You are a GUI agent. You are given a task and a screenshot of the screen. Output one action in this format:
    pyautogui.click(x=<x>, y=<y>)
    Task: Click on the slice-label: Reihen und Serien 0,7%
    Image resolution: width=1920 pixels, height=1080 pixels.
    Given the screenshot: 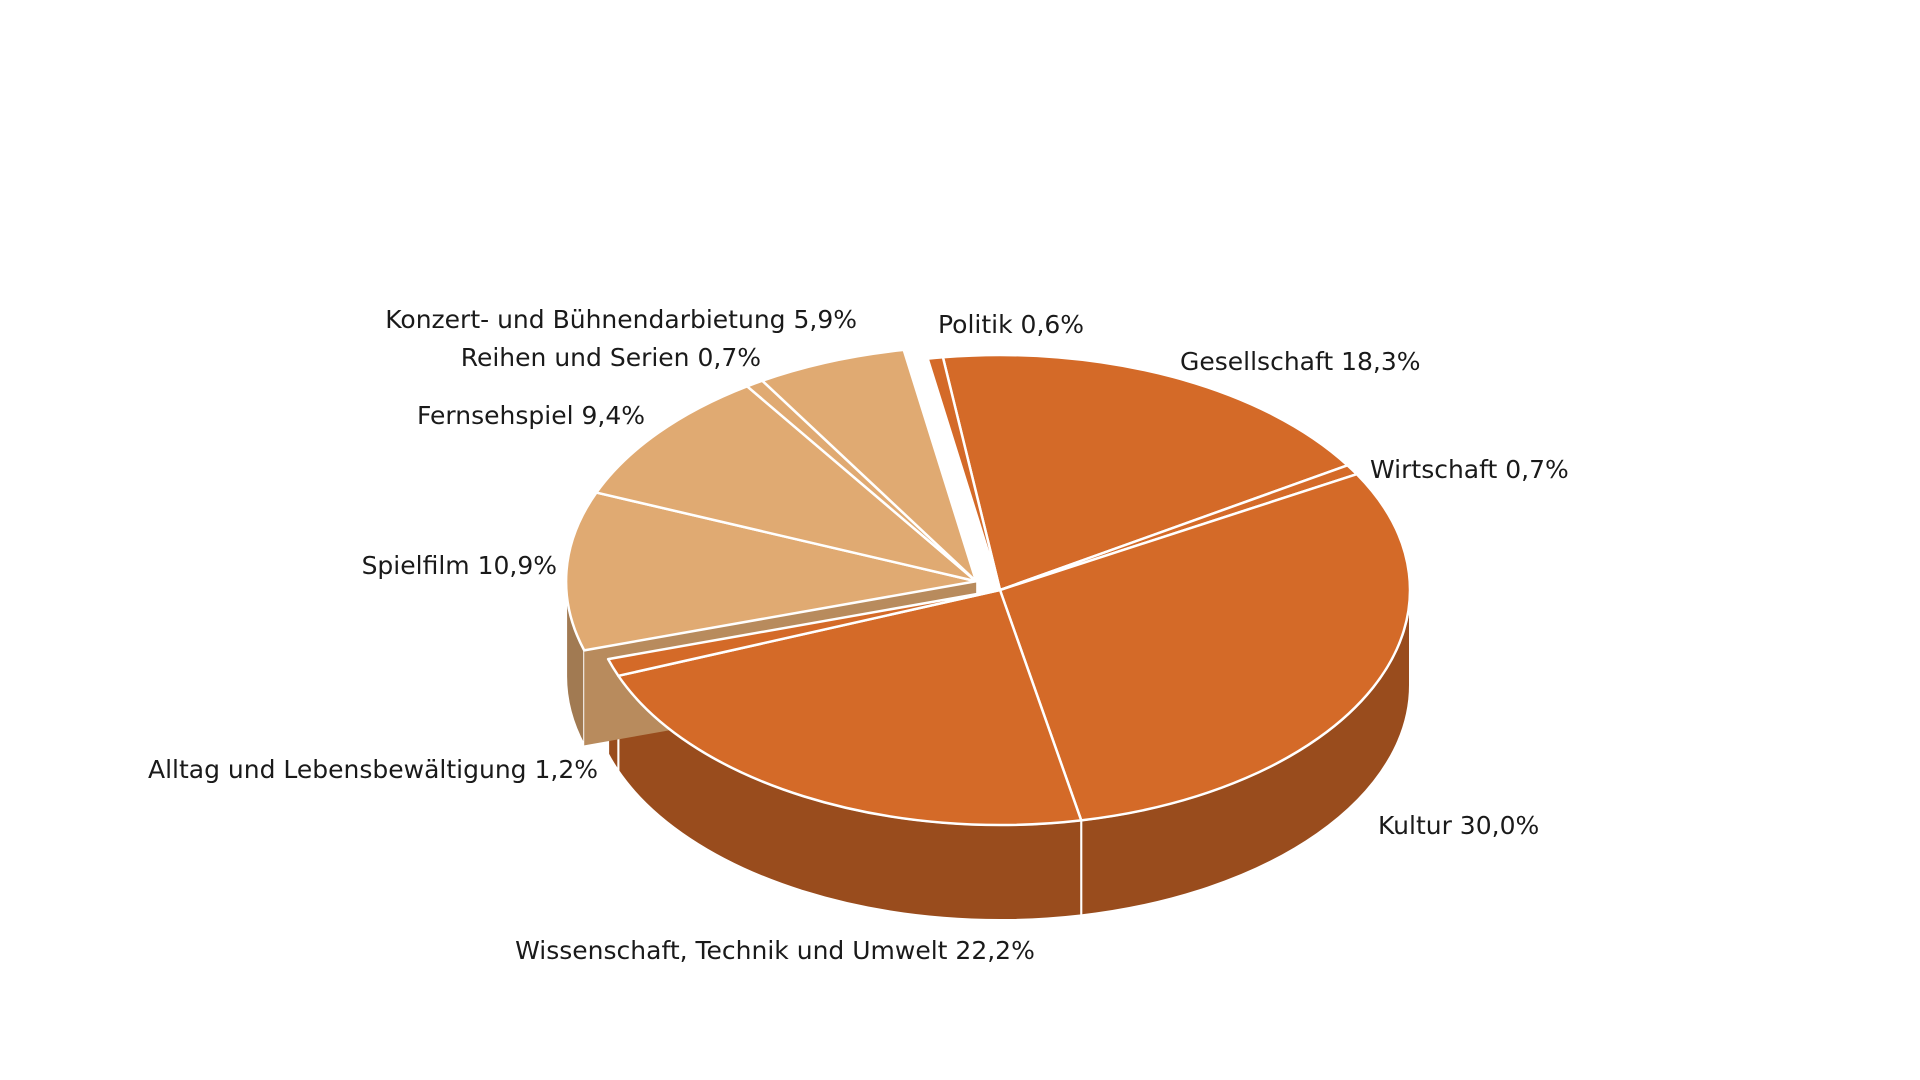 What is the action you would take?
    pyautogui.click(x=611, y=357)
    